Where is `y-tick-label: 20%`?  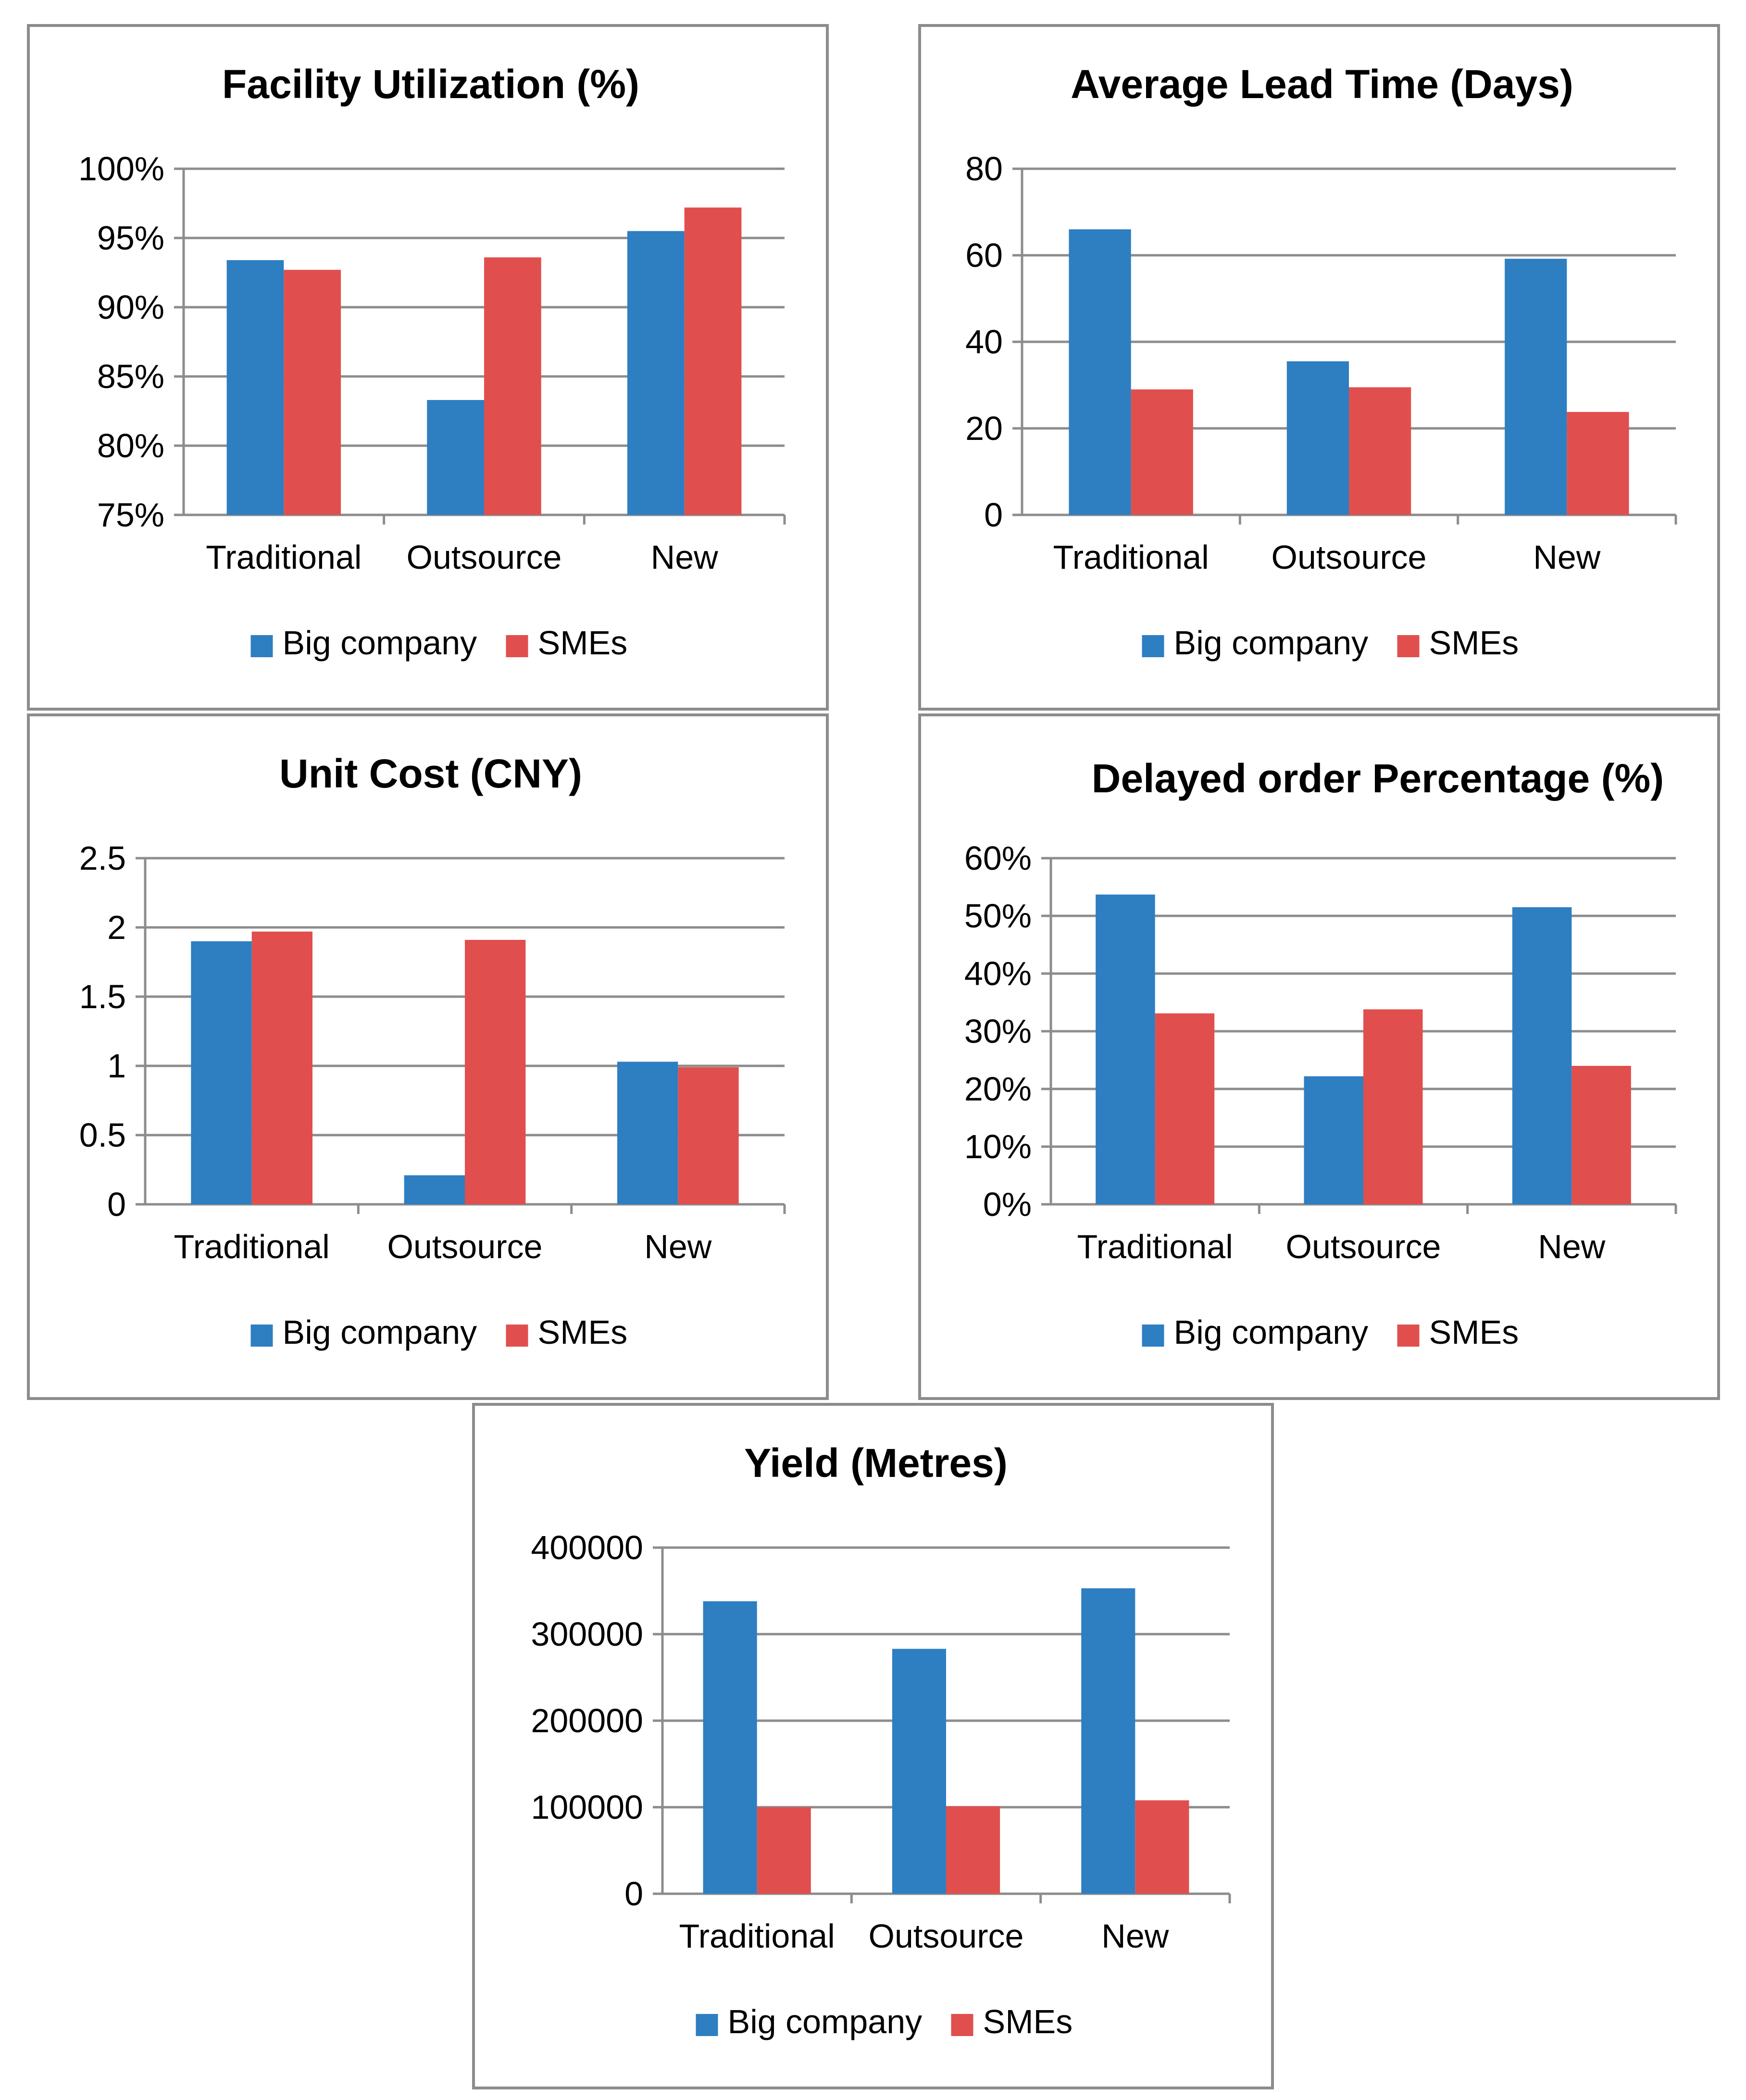 y-tick-label: 20% is located at coordinates (998, 1089).